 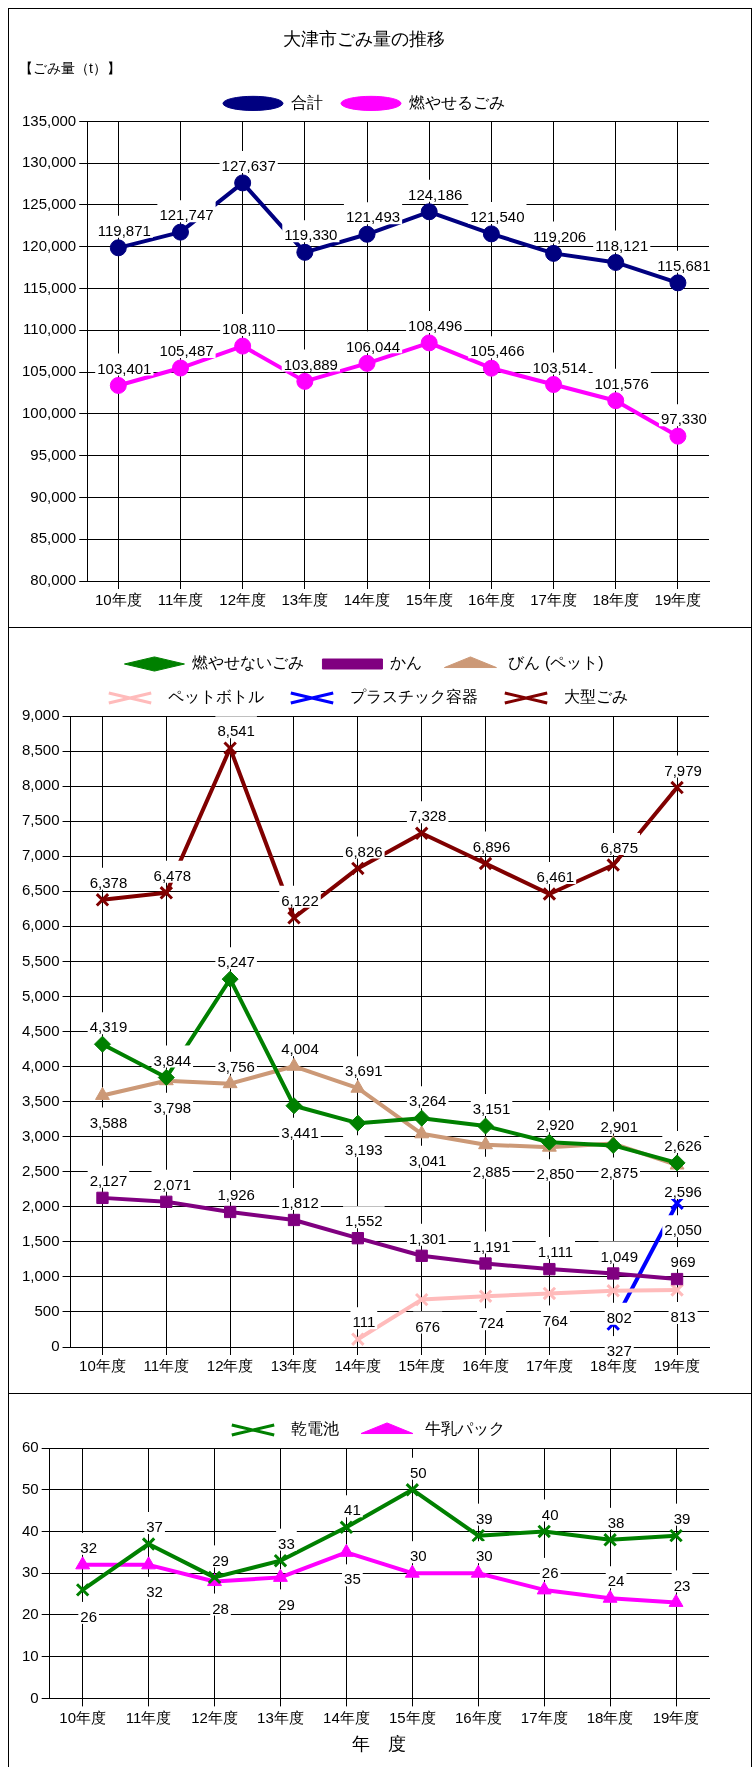 I want to click on y-tick-label: 5,000, so click(x=40, y=995).